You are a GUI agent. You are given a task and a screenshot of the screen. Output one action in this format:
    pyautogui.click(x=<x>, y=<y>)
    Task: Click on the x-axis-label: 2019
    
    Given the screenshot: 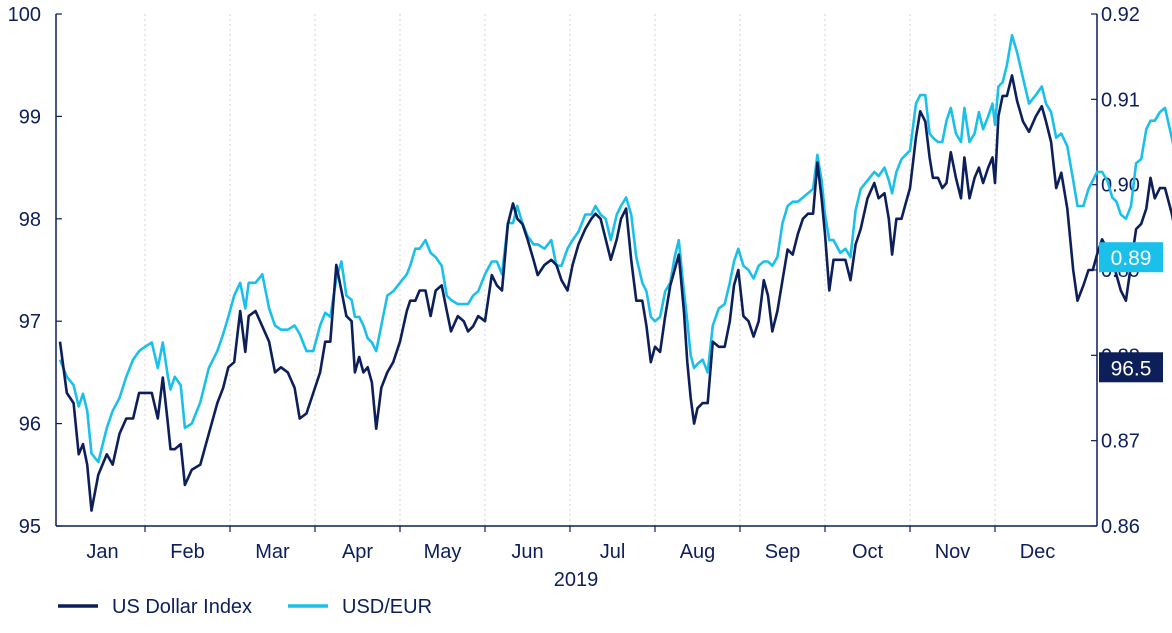 What is the action you would take?
    pyautogui.click(x=576, y=580)
    